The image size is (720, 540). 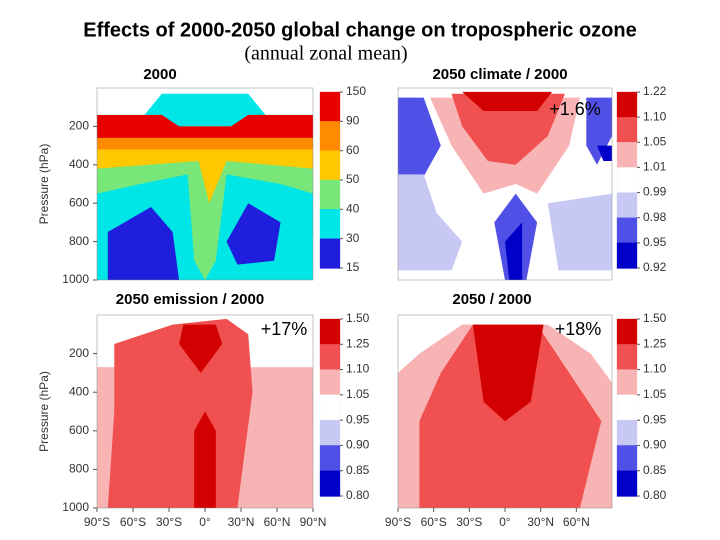 What do you see at coordinates (575, 109) in the screenshot?
I see `annotation: +1.6%` at bounding box center [575, 109].